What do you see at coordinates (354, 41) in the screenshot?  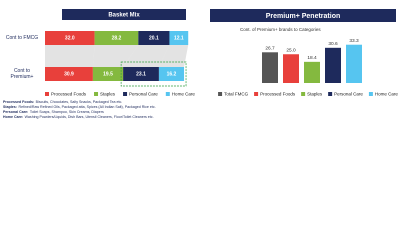 I see `value-label: 33.3` at bounding box center [354, 41].